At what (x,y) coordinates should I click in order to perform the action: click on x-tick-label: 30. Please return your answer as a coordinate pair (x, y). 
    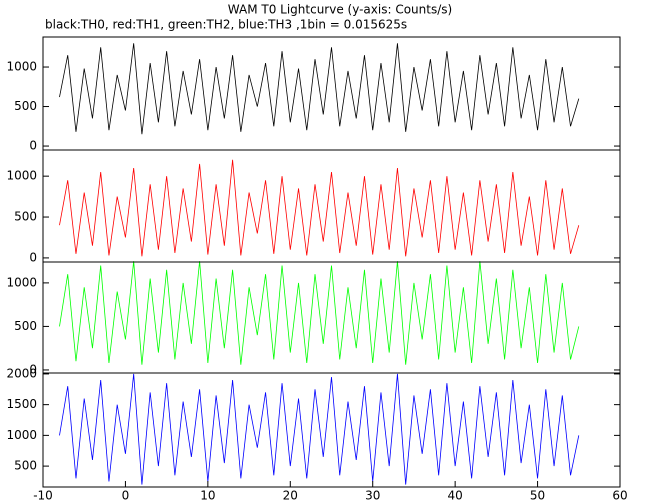
    Looking at the image, I should click on (372, 496).